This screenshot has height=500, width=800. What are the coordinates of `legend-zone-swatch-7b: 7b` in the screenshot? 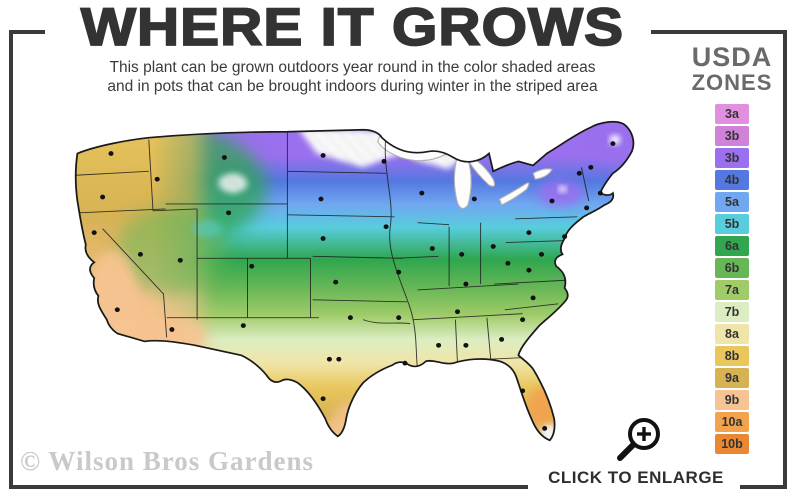 It's located at (732, 312).